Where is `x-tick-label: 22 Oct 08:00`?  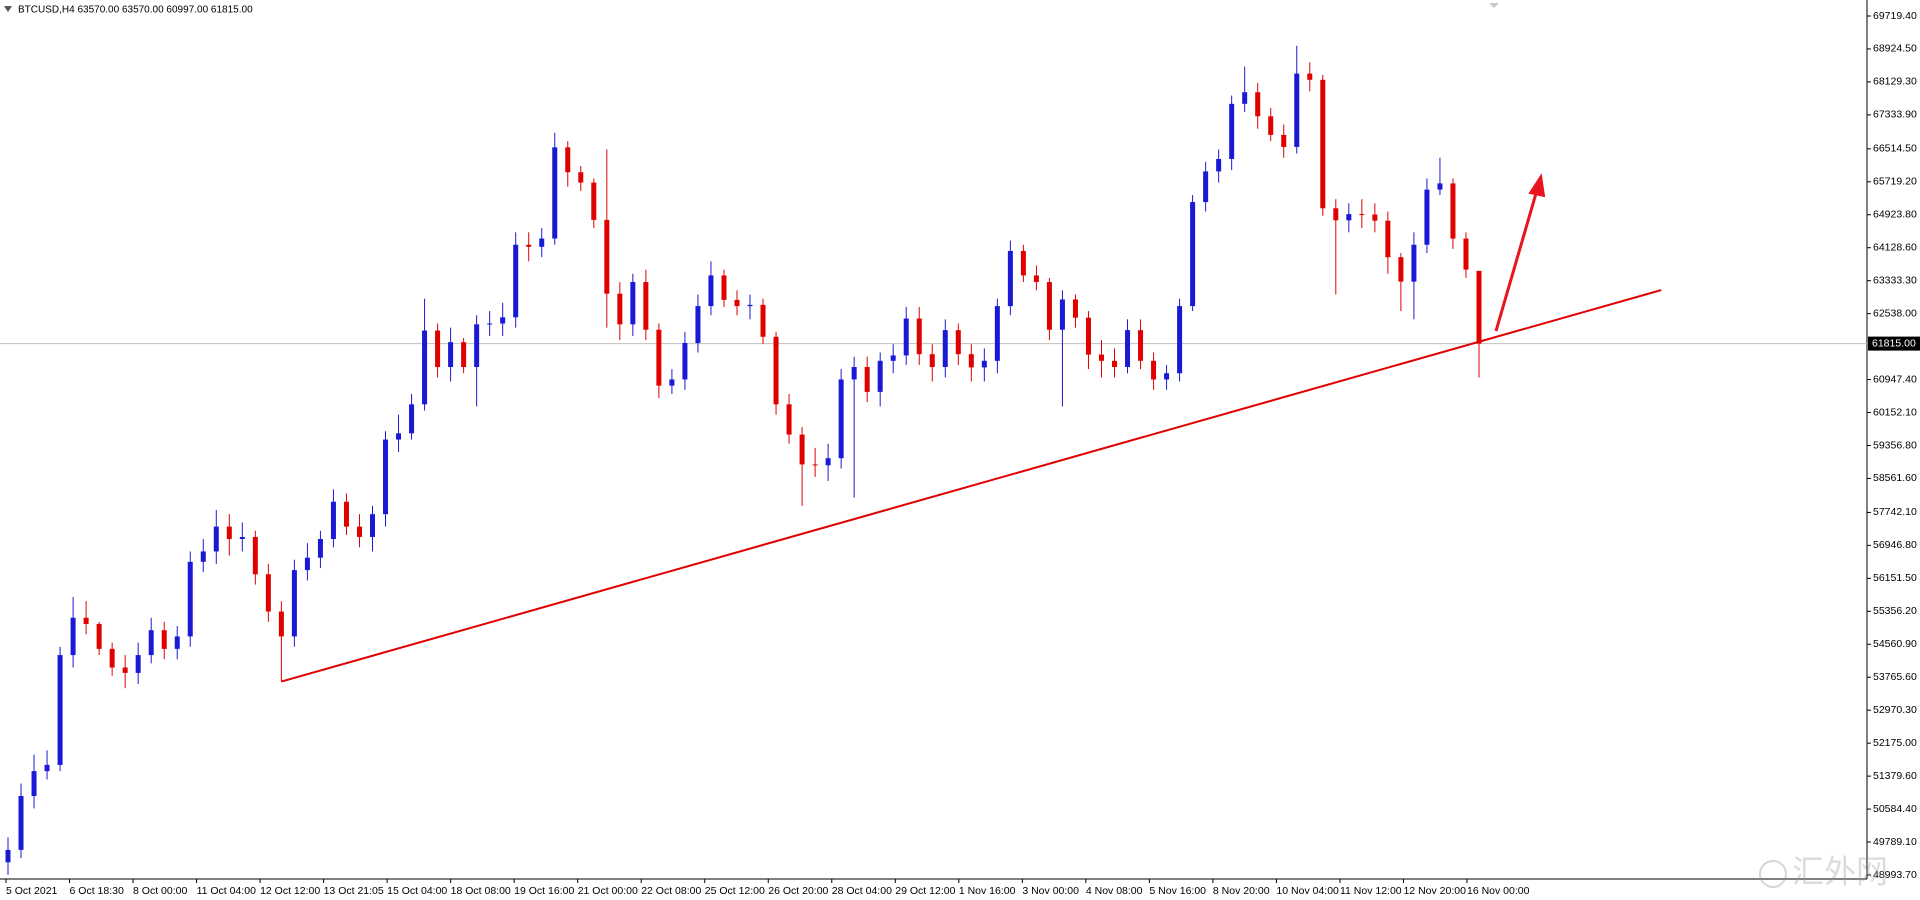
x-tick-label: 22 Oct 08:00 is located at coordinates (671, 891).